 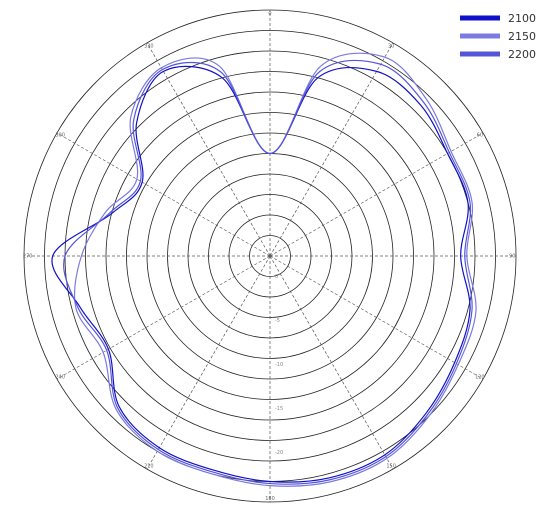 I want to click on radial-tick-label: -5, so click(x=277, y=321).